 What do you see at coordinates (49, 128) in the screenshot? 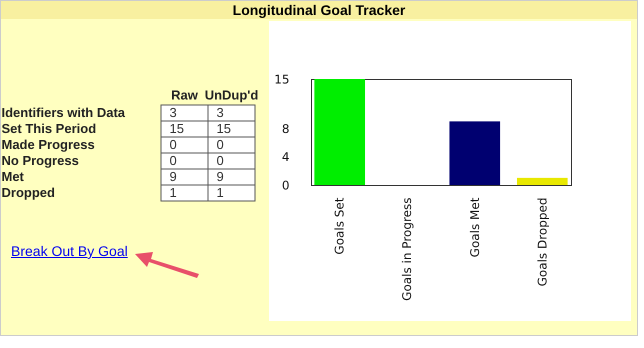
I see `y-tick-label: Set This Period` at bounding box center [49, 128].